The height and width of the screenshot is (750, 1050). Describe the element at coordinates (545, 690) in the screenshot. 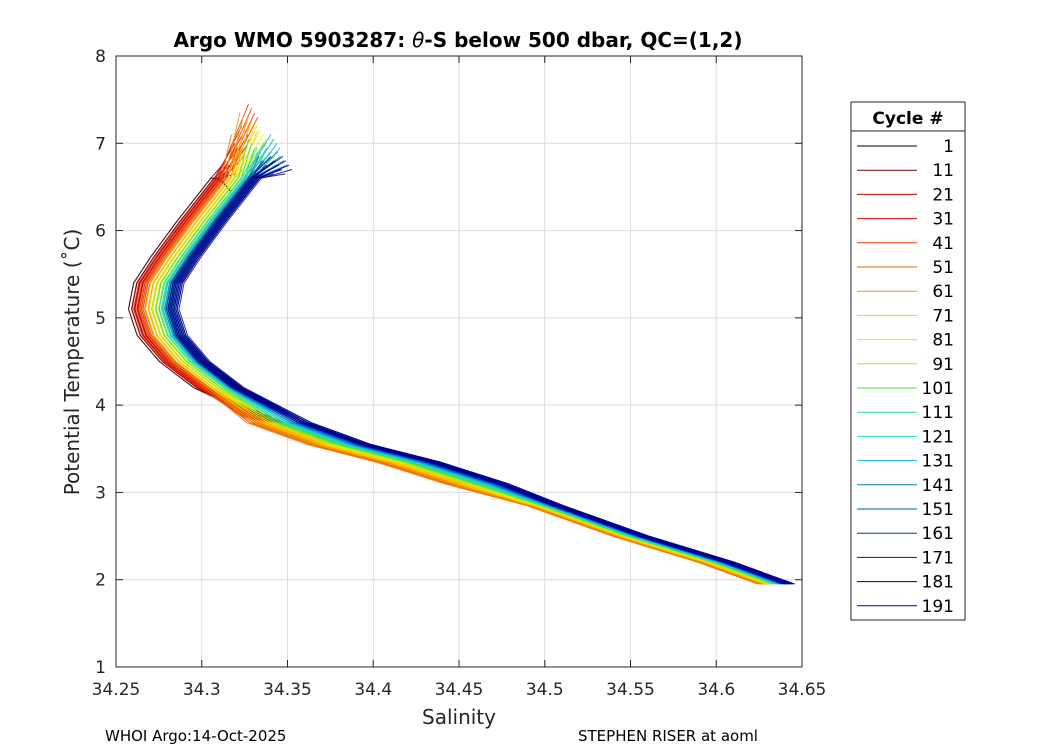

I see `x-tick-label: 34.5` at that location.